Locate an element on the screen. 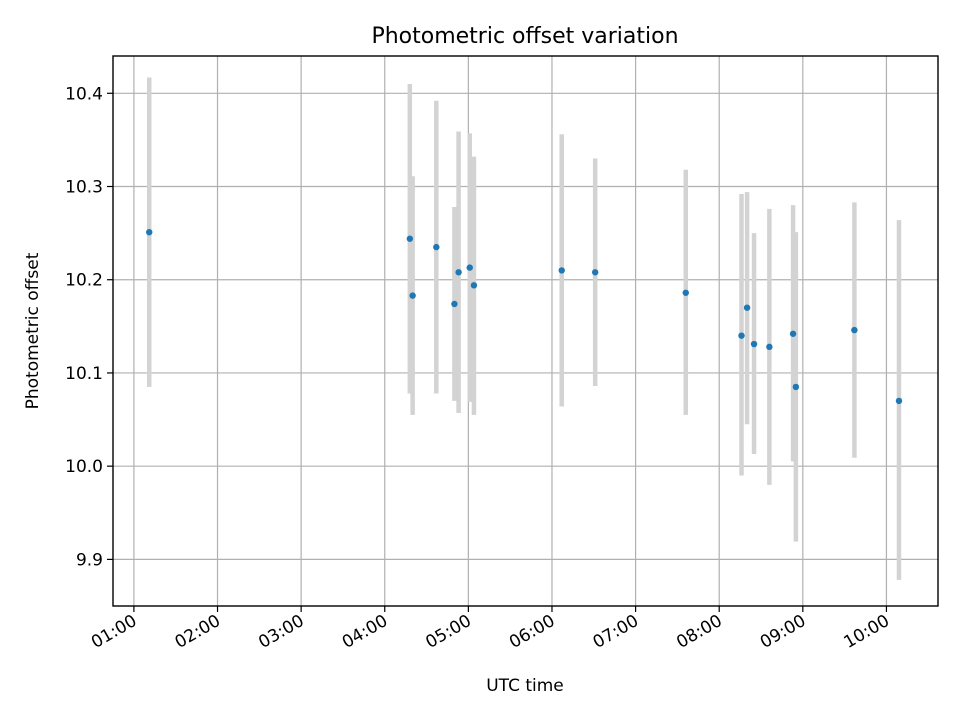 The height and width of the screenshot is (720, 960). y-tick-label: 10.3 is located at coordinates (84, 188).